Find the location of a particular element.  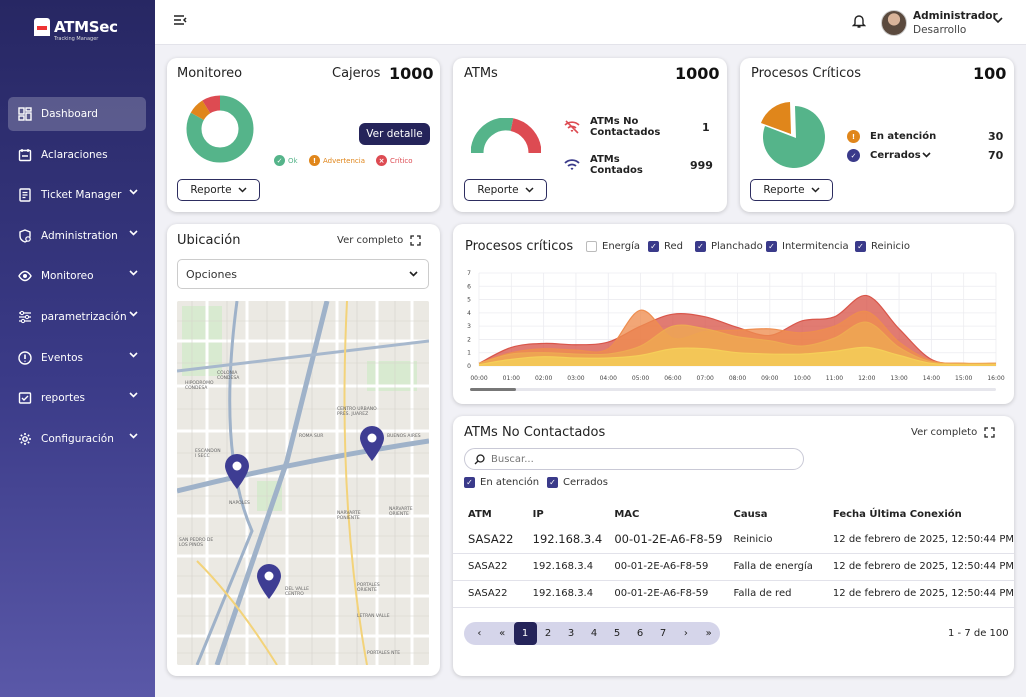

logo: ATMSec is located at coordinates (76, 27).